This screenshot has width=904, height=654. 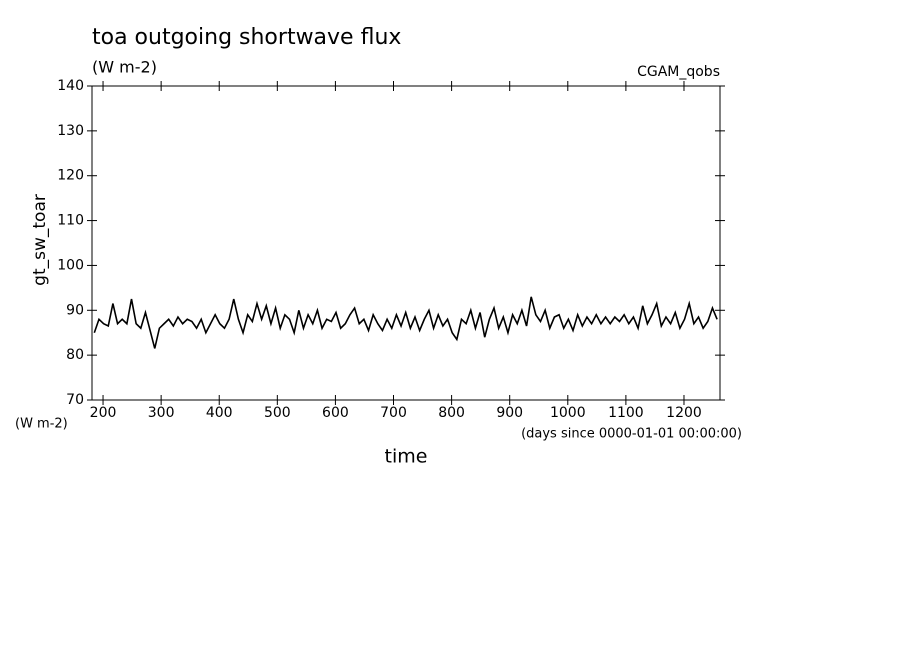 What do you see at coordinates (70, 221) in the screenshot?
I see `y-tick-label: 110` at bounding box center [70, 221].